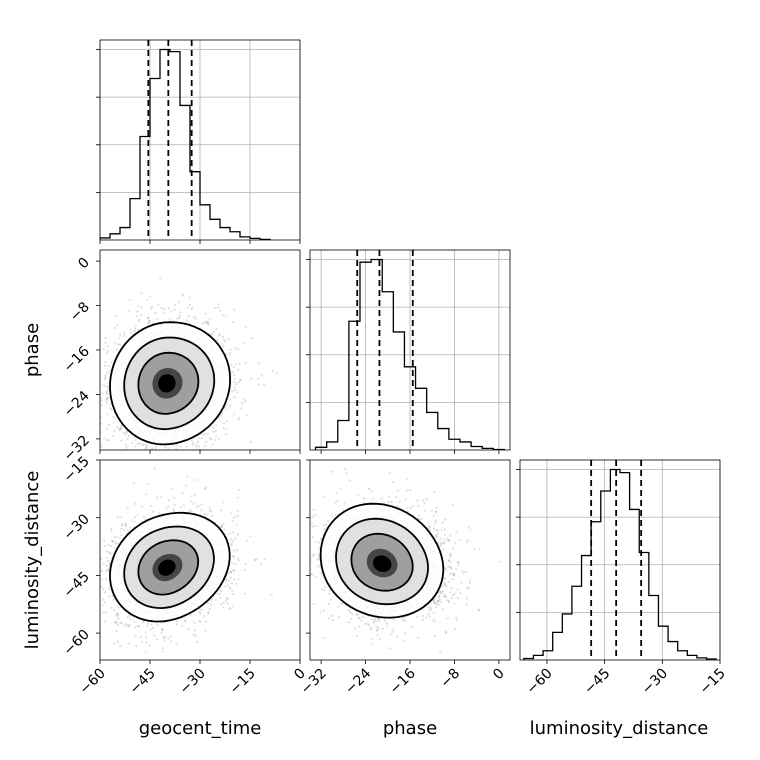 Image resolution: width=760 pixels, height=760 pixels. I want to click on contour-line, so click(168, 383).